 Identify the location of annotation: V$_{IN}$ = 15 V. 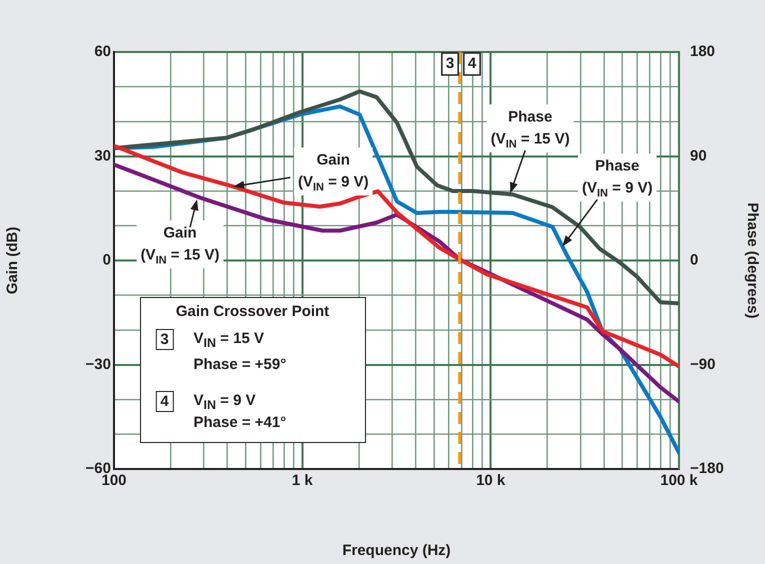
(229, 340).